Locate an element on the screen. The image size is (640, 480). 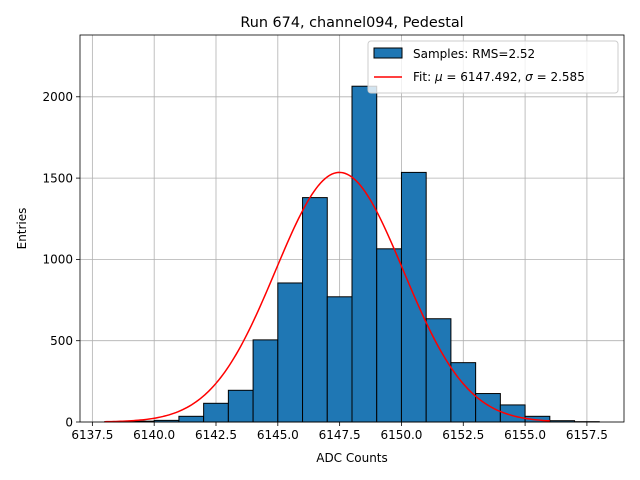
legend-fit-label: Fit: μ = 6147.492, σ = 2.585 is located at coordinates (499, 77).